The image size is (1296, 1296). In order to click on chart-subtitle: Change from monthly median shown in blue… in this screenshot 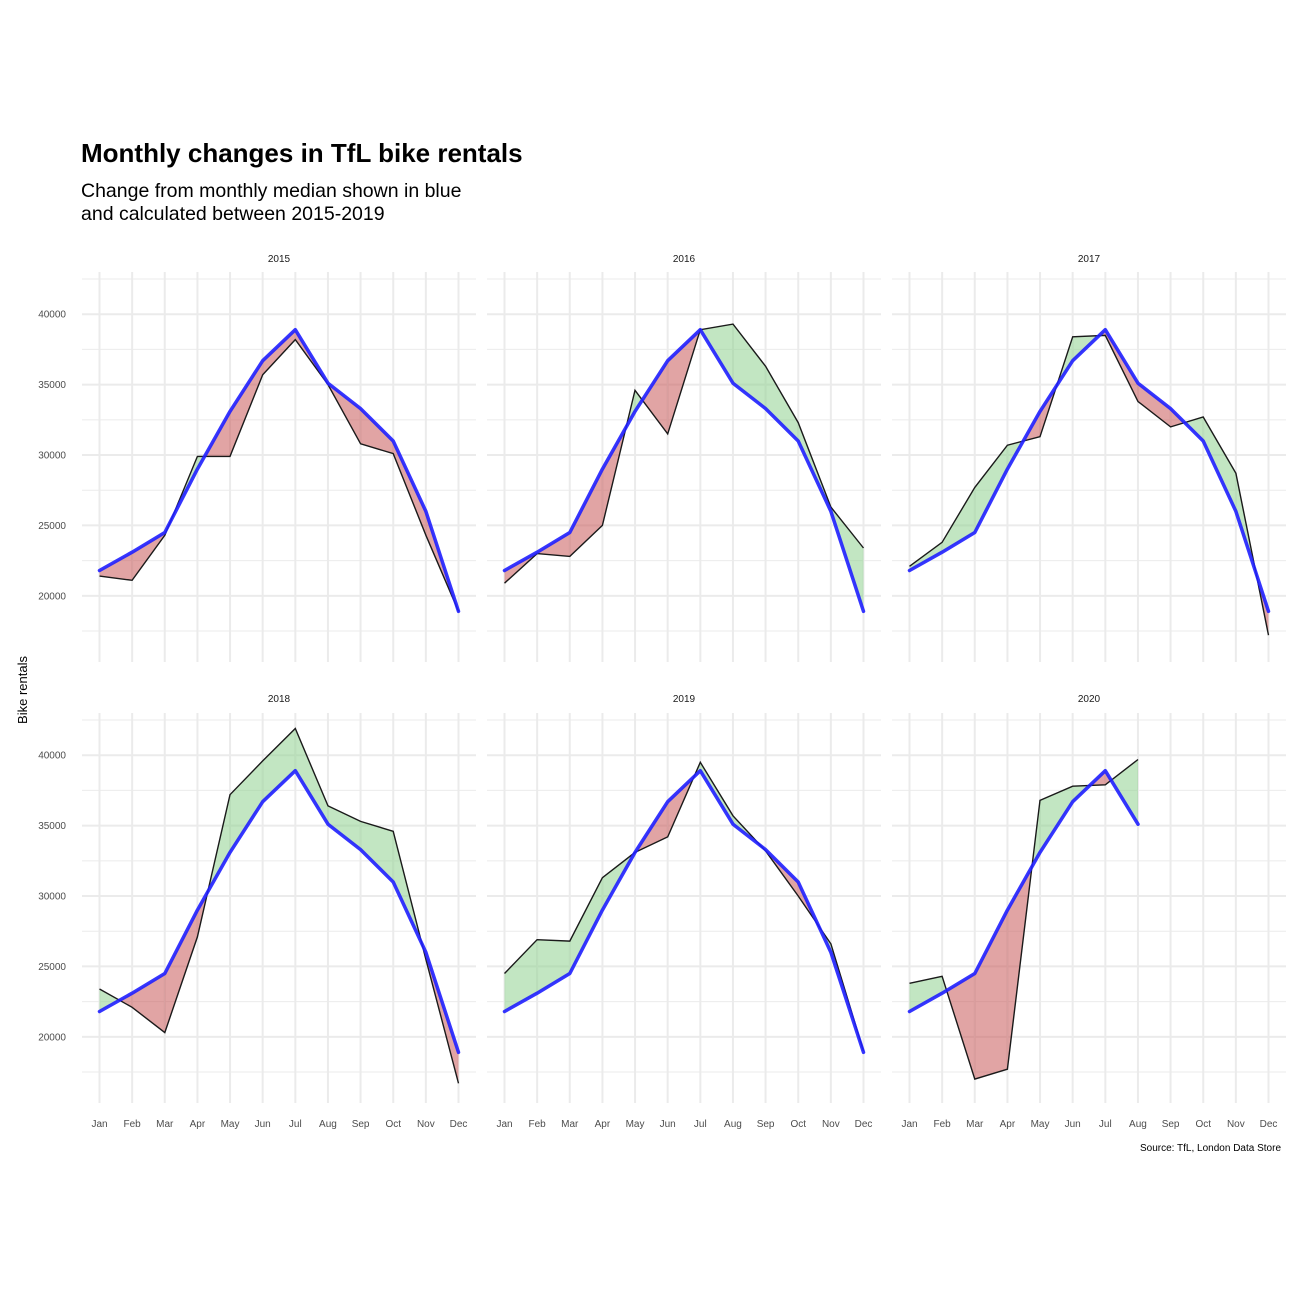, I will do `click(271, 203)`.